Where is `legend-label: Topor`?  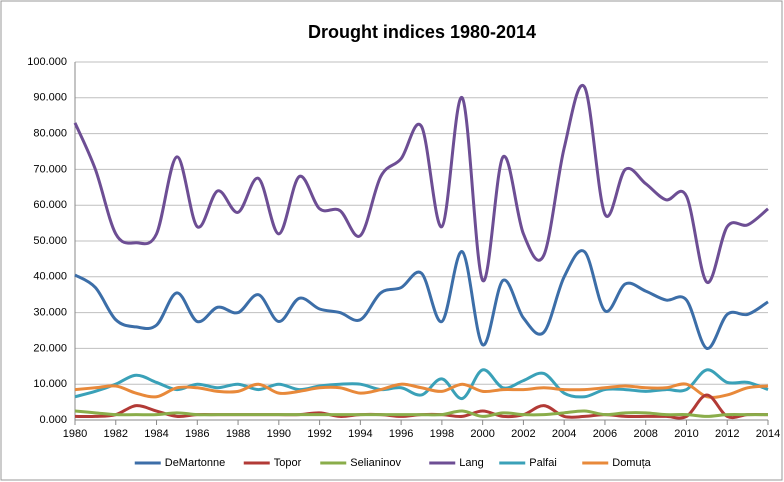
legend-label: Topor is located at coordinates (288, 463).